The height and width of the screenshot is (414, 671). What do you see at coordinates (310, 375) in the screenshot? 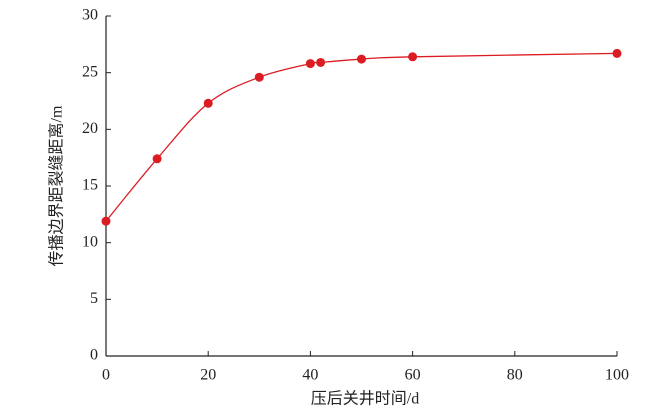
I see `x-tick-label: 40` at bounding box center [310, 375].